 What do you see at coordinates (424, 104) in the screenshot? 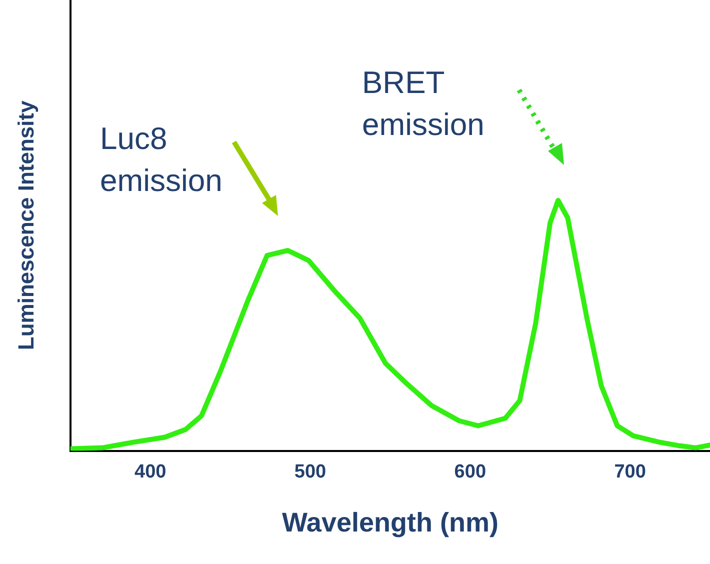
I see `text: BRET emission` at bounding box center [424, 104].